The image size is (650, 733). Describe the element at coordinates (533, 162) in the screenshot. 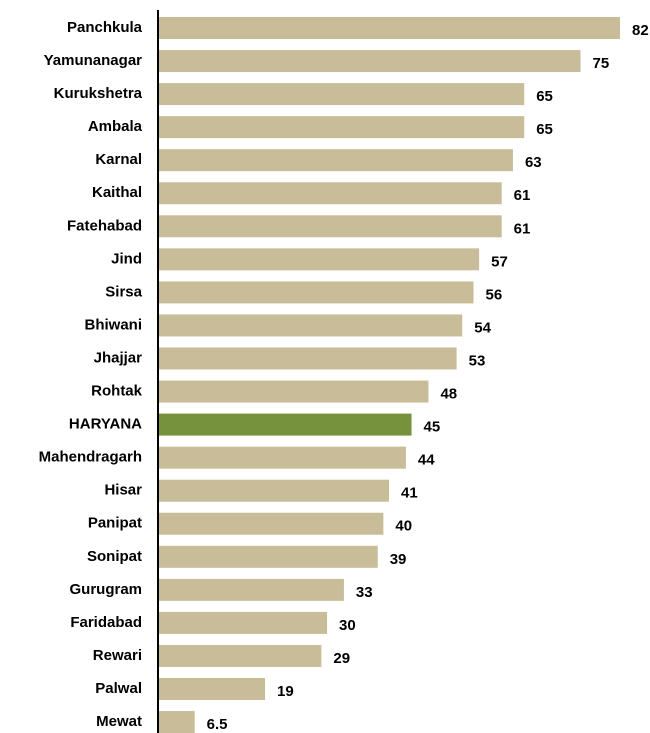

I see `value-label: 63` at that location.